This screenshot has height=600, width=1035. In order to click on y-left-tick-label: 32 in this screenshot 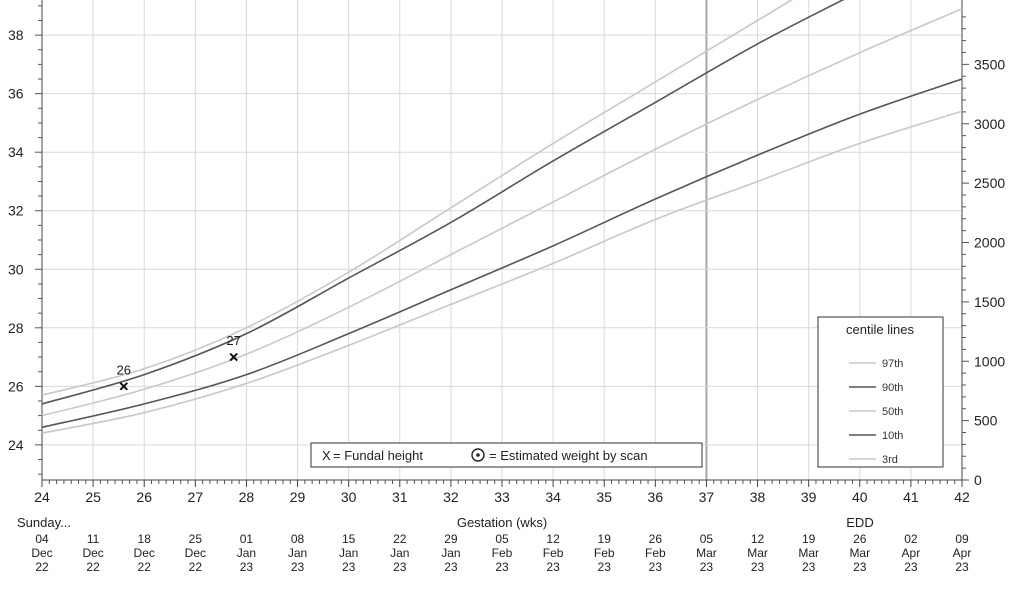, I will do `click(16, 211)`.